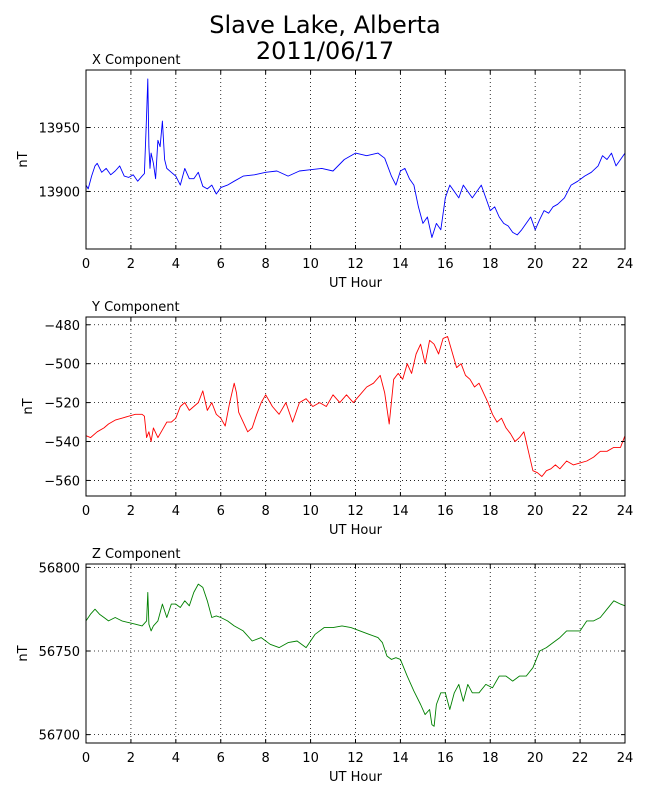  Describe the element at coordinates (135, 307) in the screenshot. I see `y-component-title: Y Component` at that location.